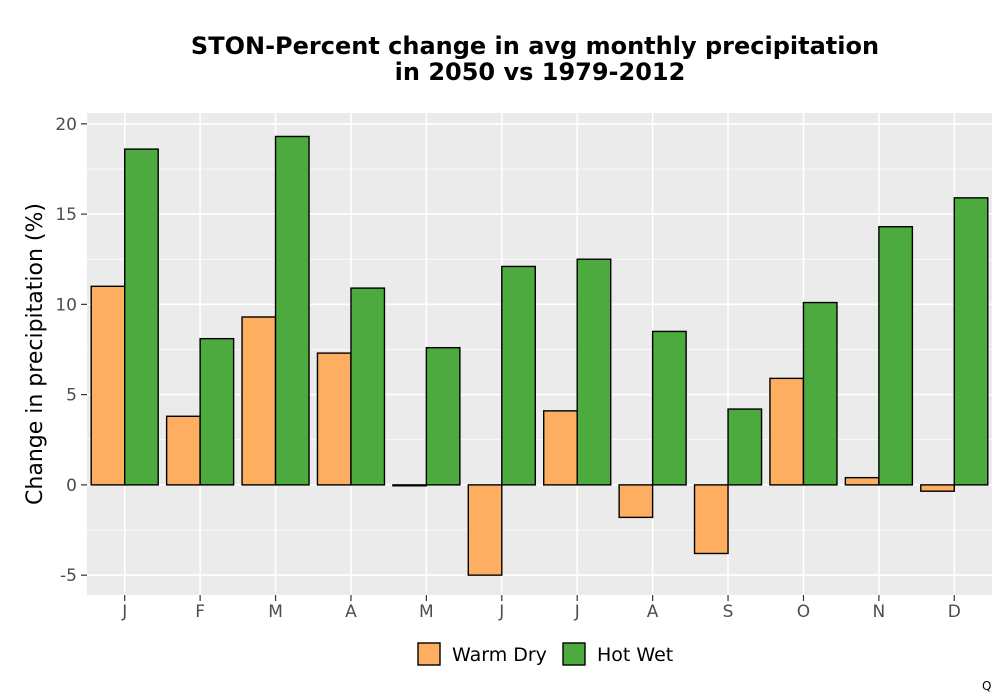  I want to click on chart-title-line-2: in 2050 vs 1979-2012, so click(540, 72).